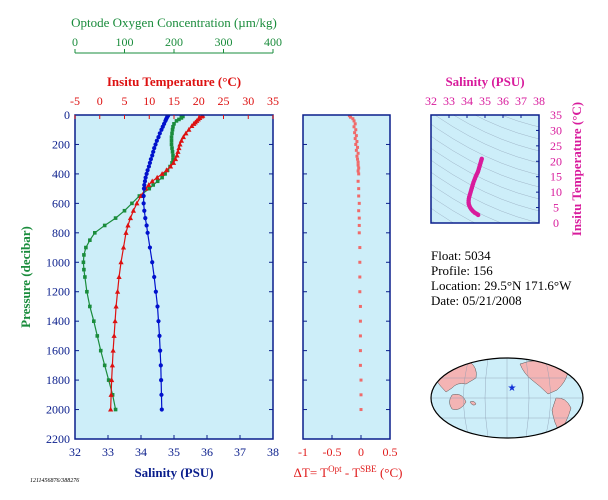 This screenshot has width=608, height=500. What do you see at coordinates (390, 452) in the screenshot?
I see `delta-t-tick-label: 0.5` at bounding box center [390, 452].